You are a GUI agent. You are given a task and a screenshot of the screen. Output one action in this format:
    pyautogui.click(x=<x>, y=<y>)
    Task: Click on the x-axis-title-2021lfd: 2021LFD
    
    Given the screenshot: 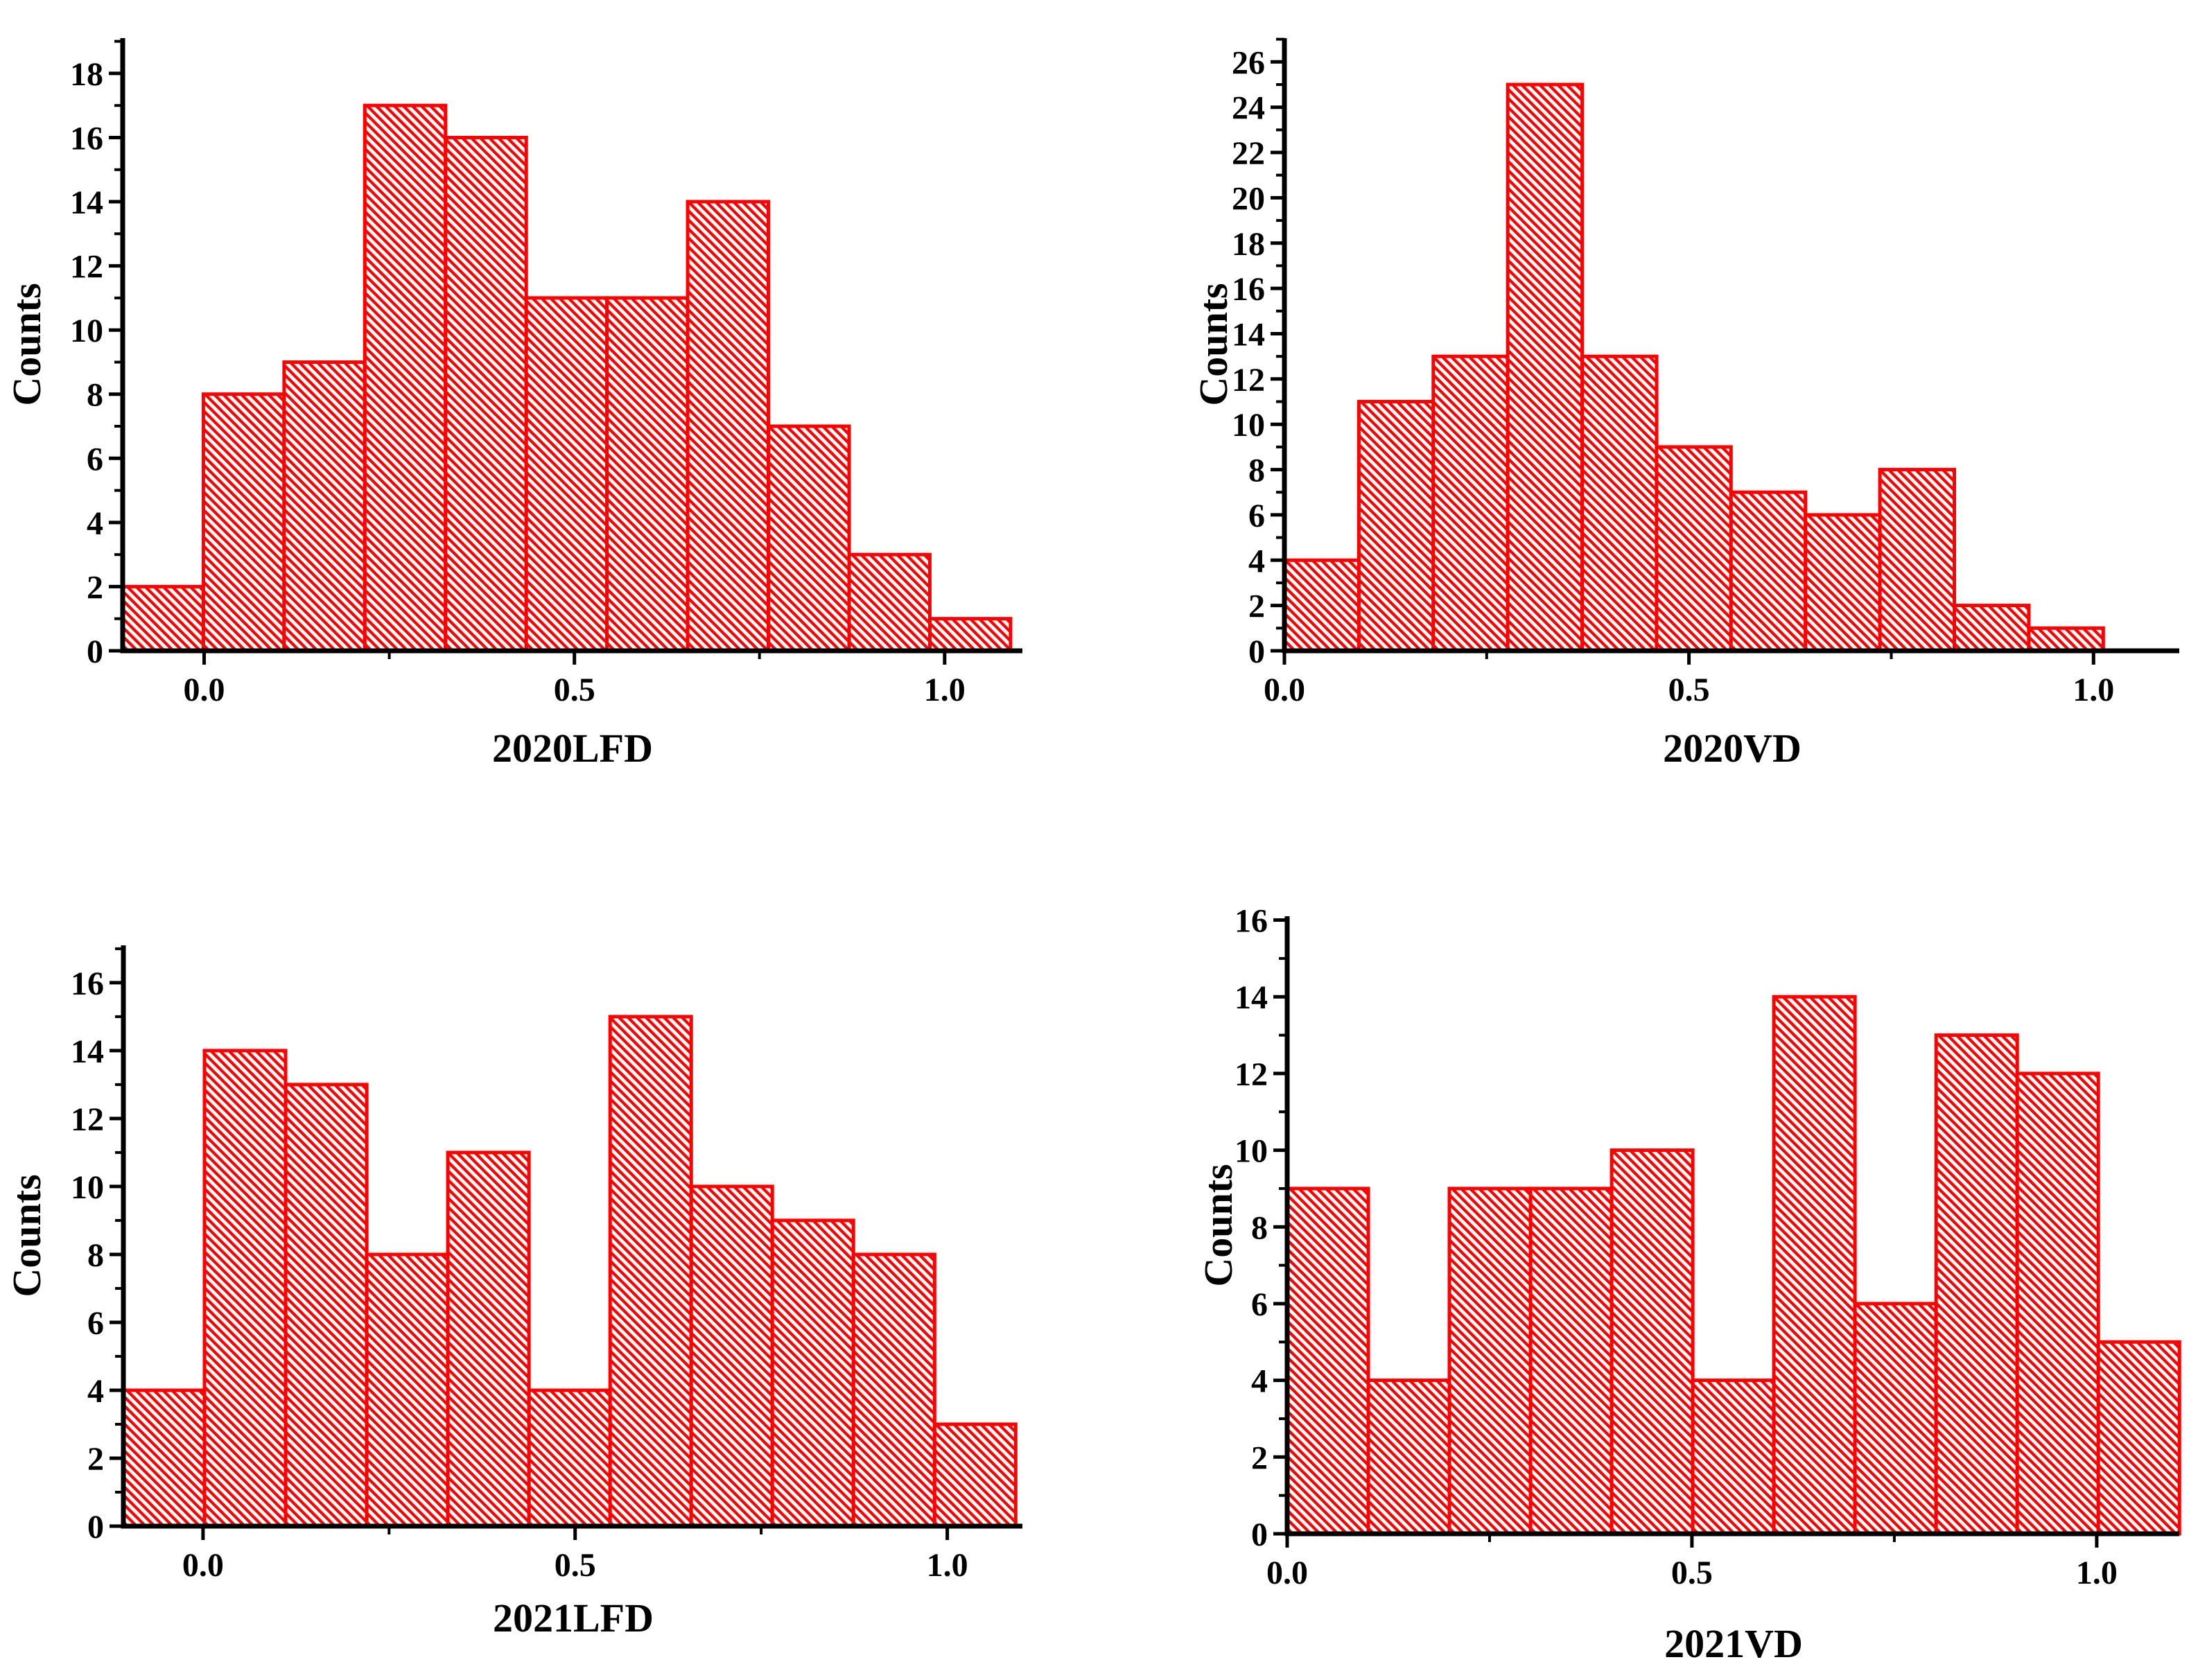 What is the action you would take?
    pyautogui.click(x=574, y=1617)
    